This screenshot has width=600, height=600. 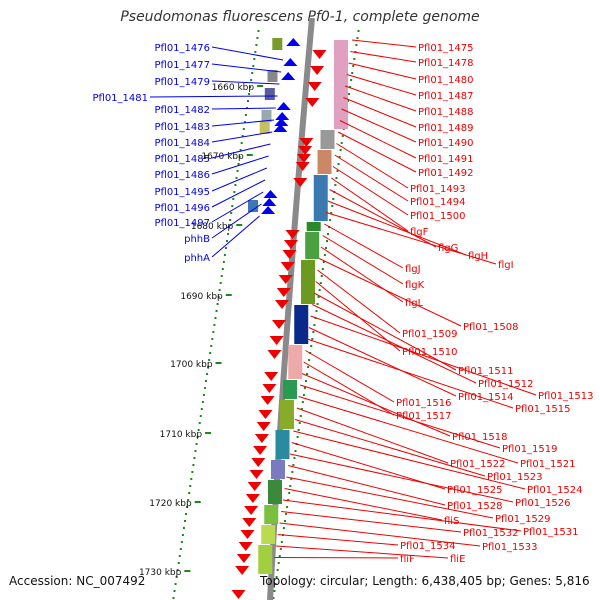 What do you see at coordinates (543, 503) in the screenshot?
I see `gene-label: Pfl01_1526` at bounding box center [543, 503].